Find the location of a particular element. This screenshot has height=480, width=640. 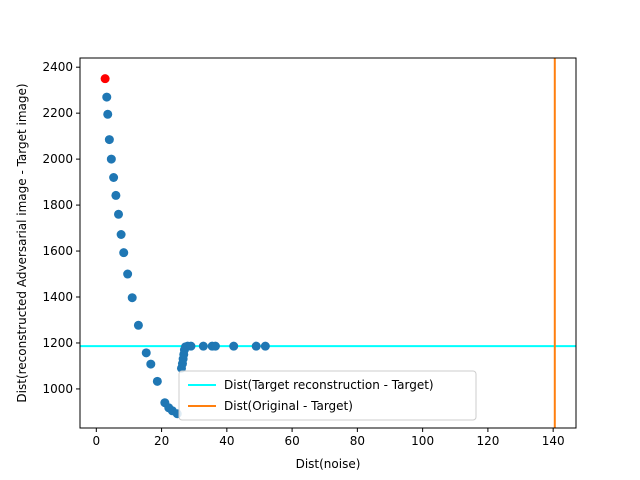

y-tick-label: 1400 is located at coordinates (57, 297).